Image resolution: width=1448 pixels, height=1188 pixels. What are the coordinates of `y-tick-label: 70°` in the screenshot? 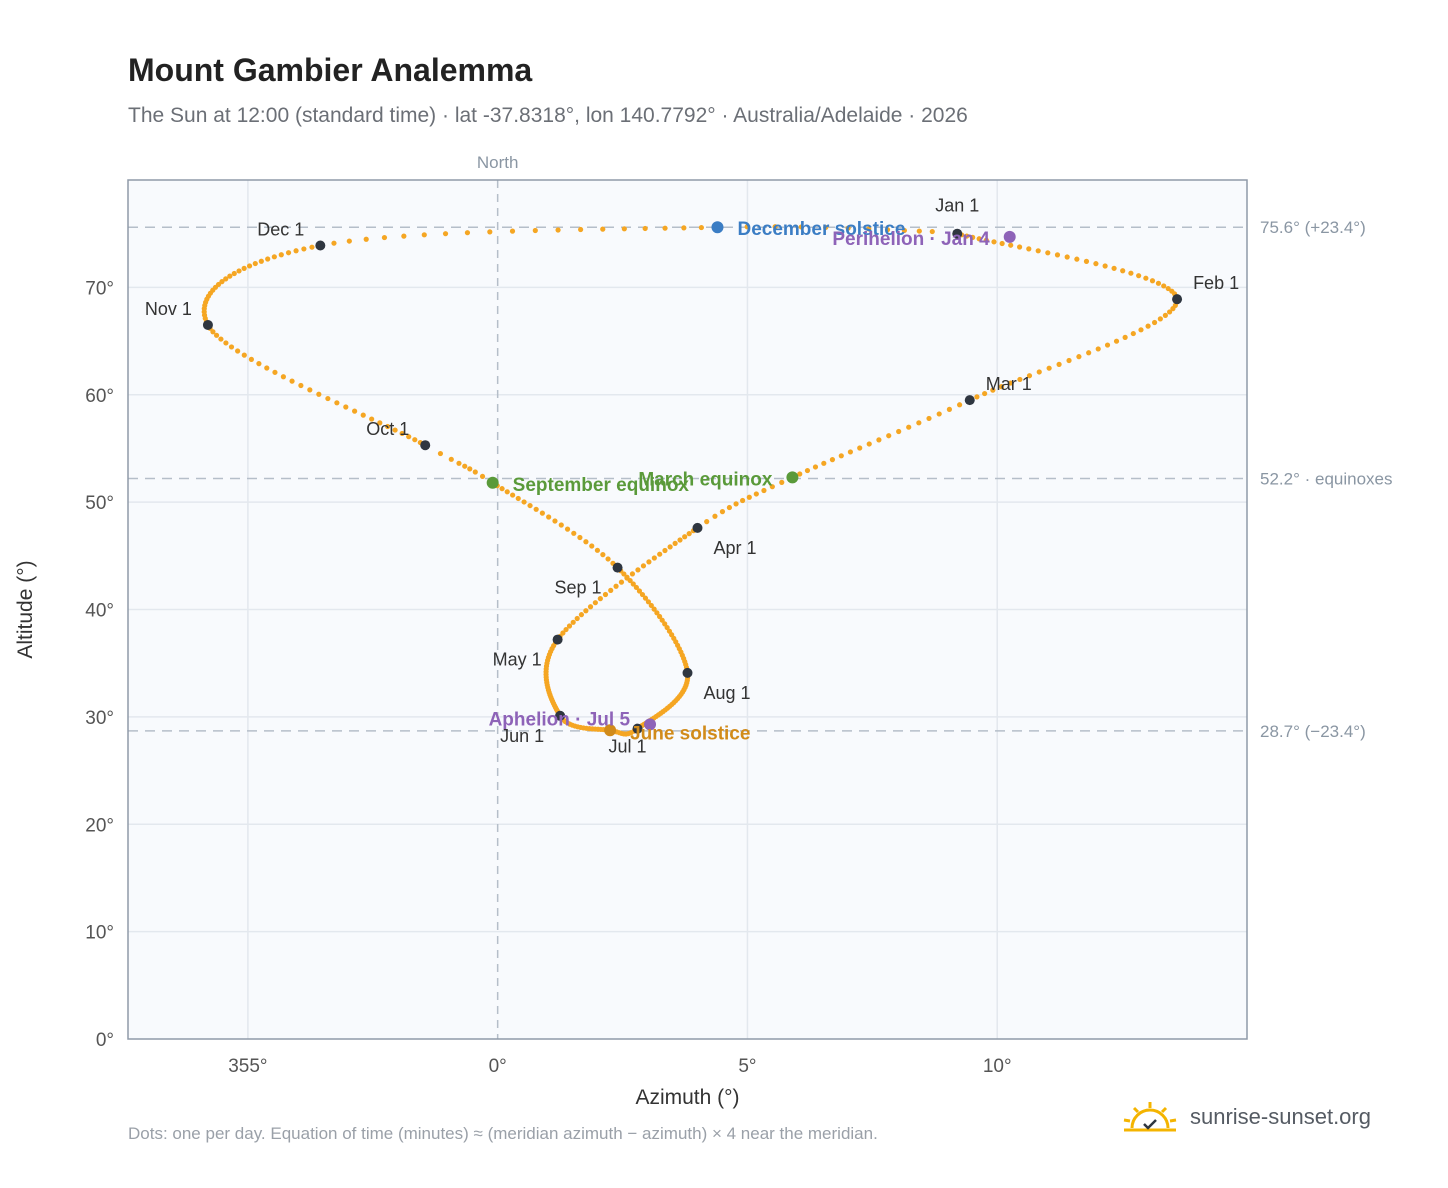 It's located at (99, 288).